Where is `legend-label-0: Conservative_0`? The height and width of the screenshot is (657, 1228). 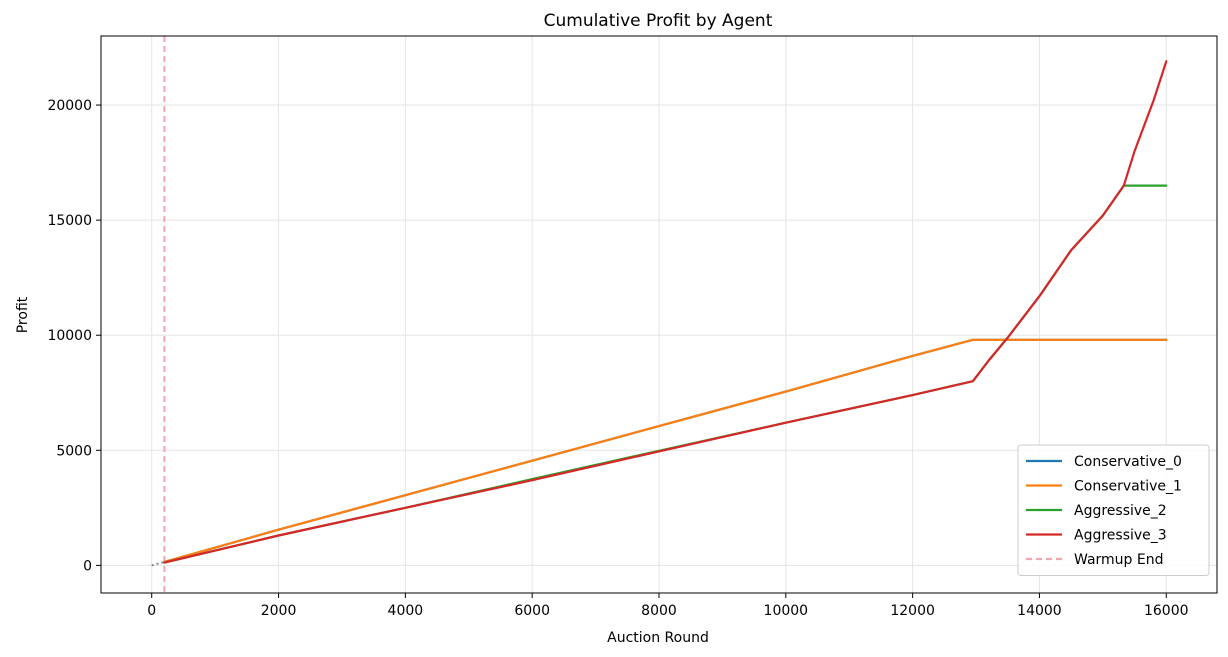 legend-label-0: Conservative_0 is located at coordinates (1128, 462).